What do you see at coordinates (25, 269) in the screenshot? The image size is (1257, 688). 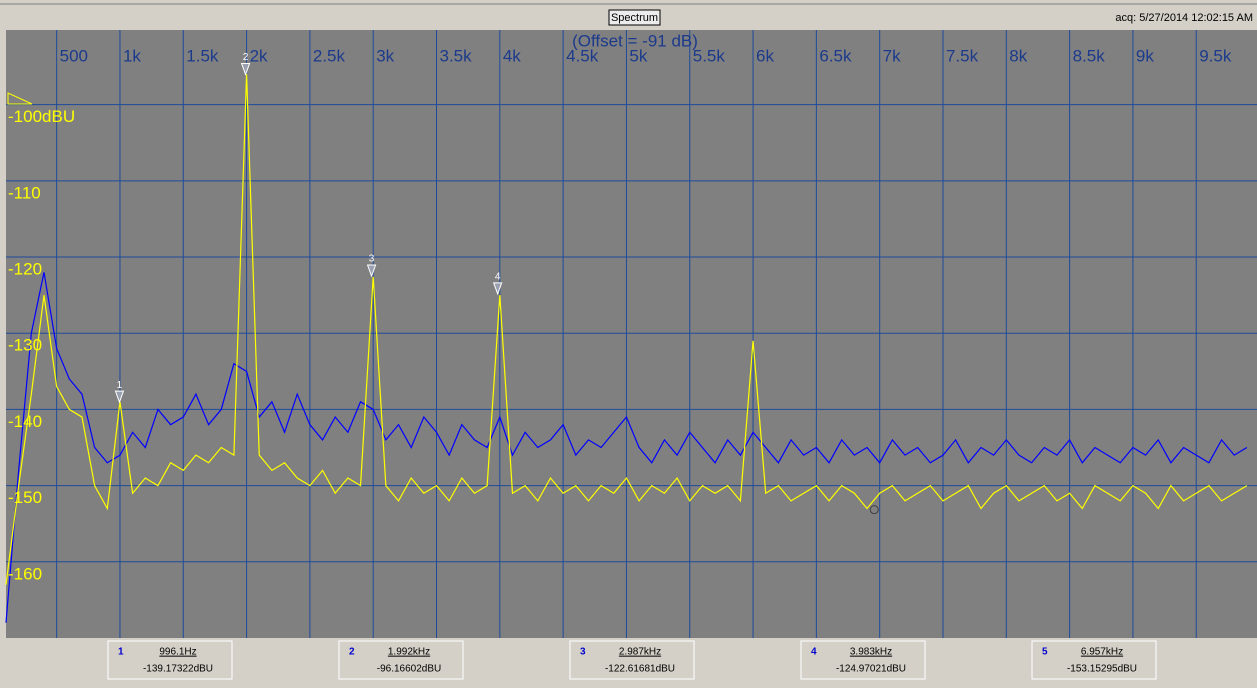 I see `y-tick-label: -120` at bounding box center [25, 269].